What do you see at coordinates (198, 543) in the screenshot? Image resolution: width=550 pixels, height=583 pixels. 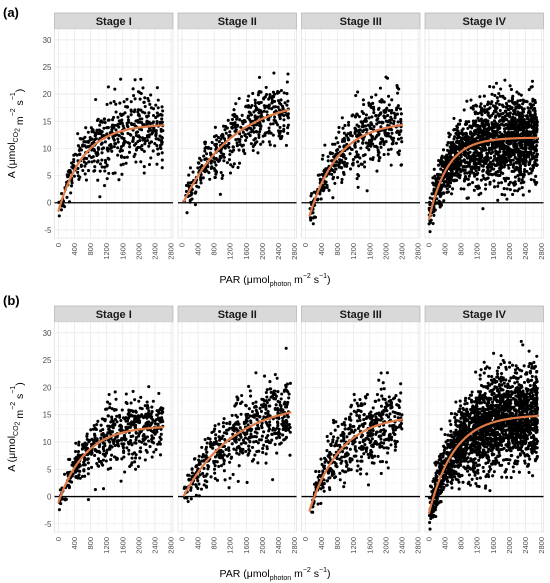 I see `x-tick-label: 400` at bounding box center [198, 543].